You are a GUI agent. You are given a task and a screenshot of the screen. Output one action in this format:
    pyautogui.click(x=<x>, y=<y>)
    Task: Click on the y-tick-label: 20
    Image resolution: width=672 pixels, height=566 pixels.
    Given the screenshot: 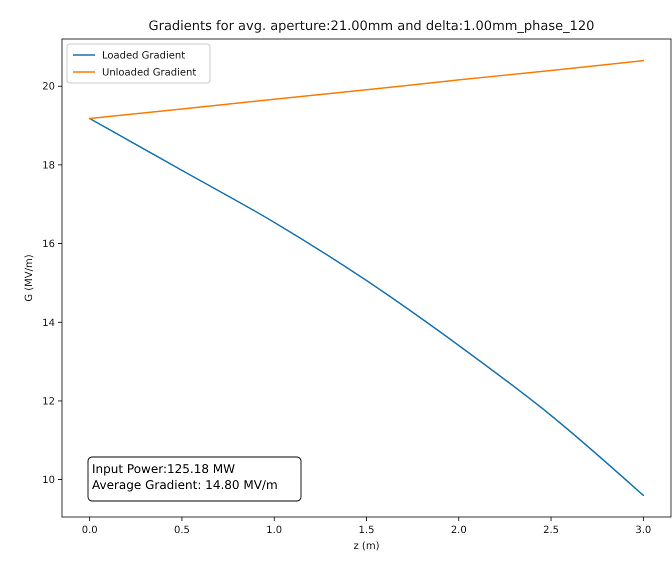 What is the action you would take?
    pyautogui.click(x=48, y=87)
    